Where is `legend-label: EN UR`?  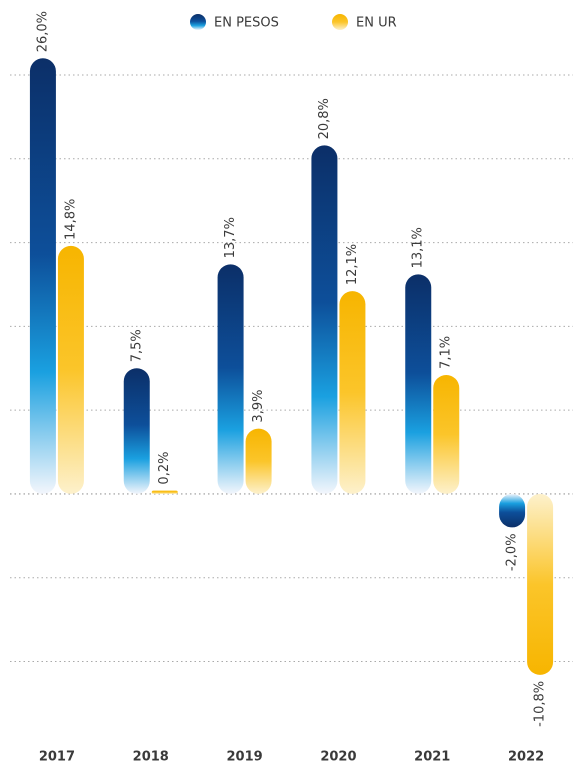 legend-label: EN UR is located at coordinates (376, 23).